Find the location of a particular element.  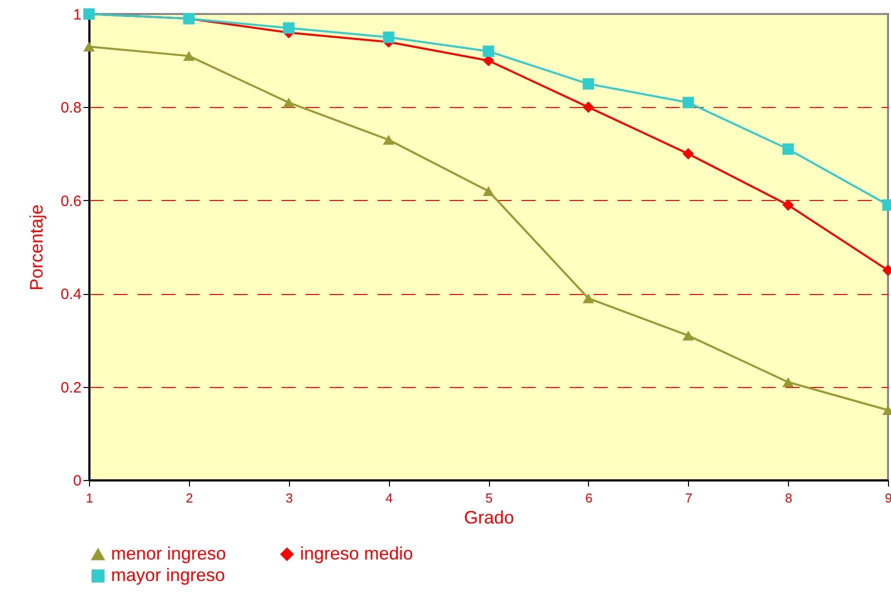

legend-label: mayor ingreso is located at coordinates (168, 575).